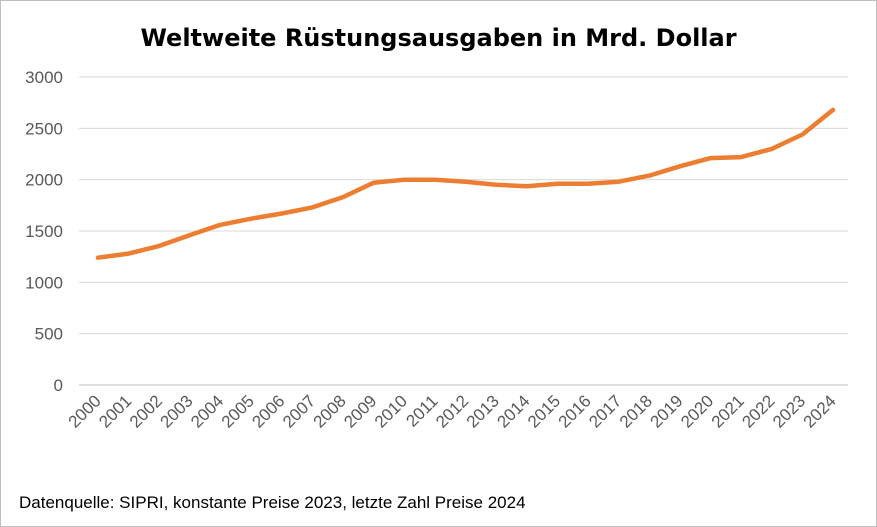  What do you see at coordinates (820, 411) in the screenshot?
I see `x-tick-label: 2024` at bounding box center [820, 411].